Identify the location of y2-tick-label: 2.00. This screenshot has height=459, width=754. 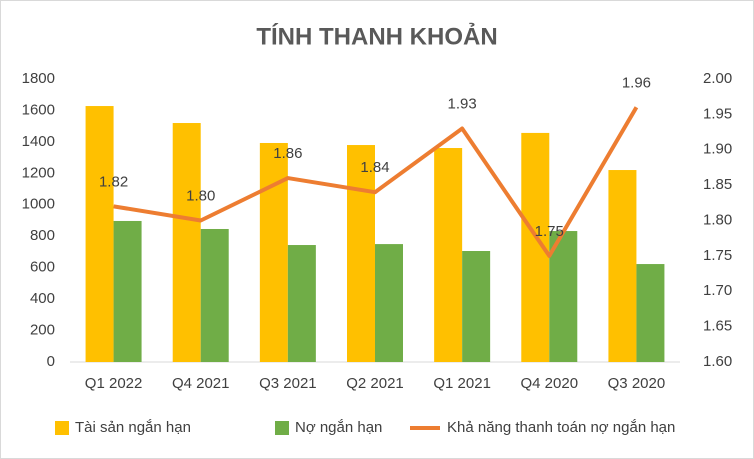
(717, 78).